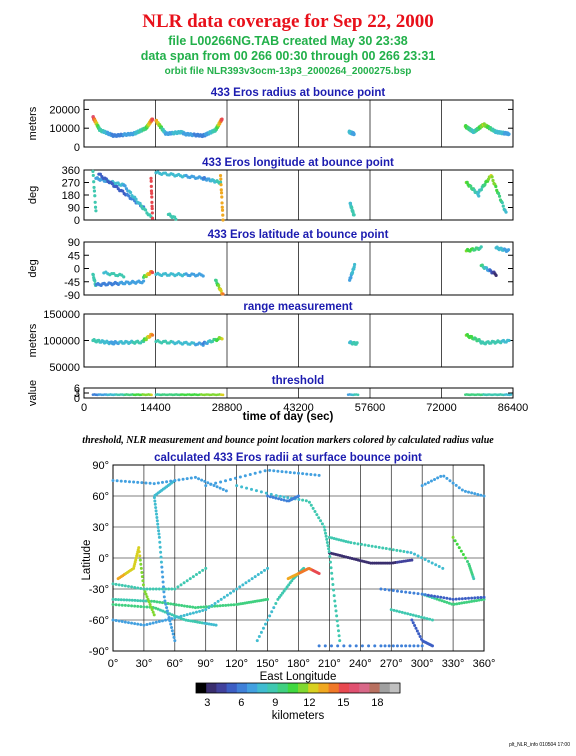  I want to click on xtick-label: 43200, so click(298, 408).